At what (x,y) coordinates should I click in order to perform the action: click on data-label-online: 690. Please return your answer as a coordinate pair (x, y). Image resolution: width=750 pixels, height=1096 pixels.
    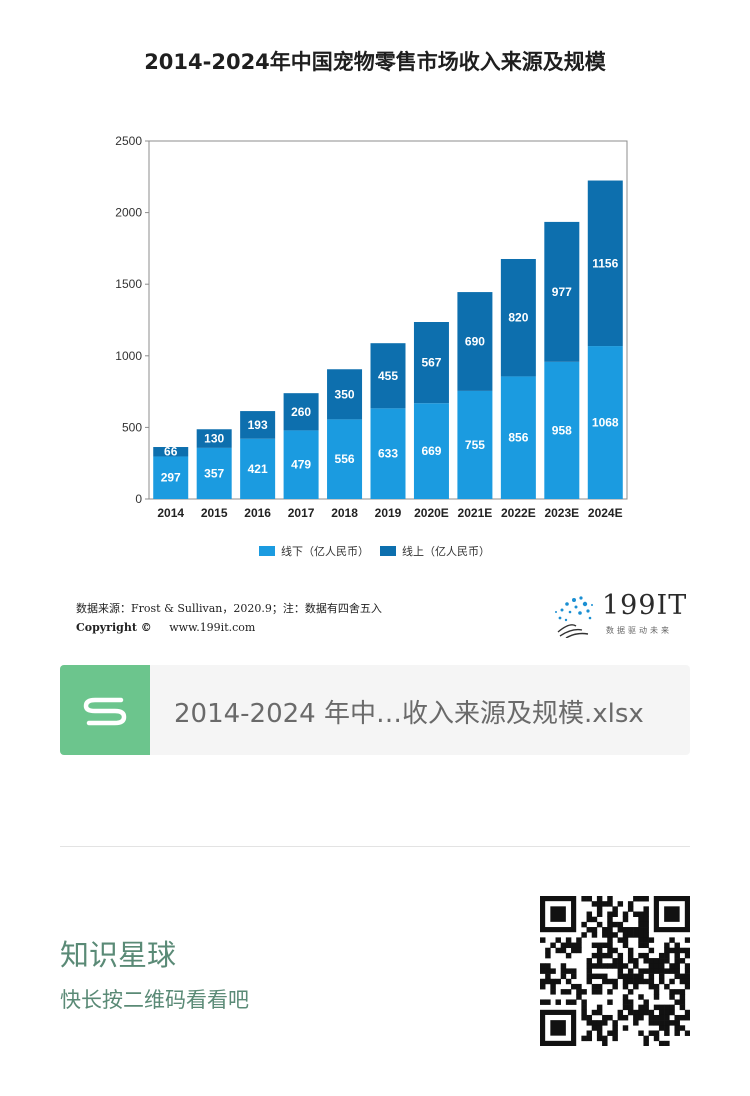
    Looking at the image, I should click on (475, 341).